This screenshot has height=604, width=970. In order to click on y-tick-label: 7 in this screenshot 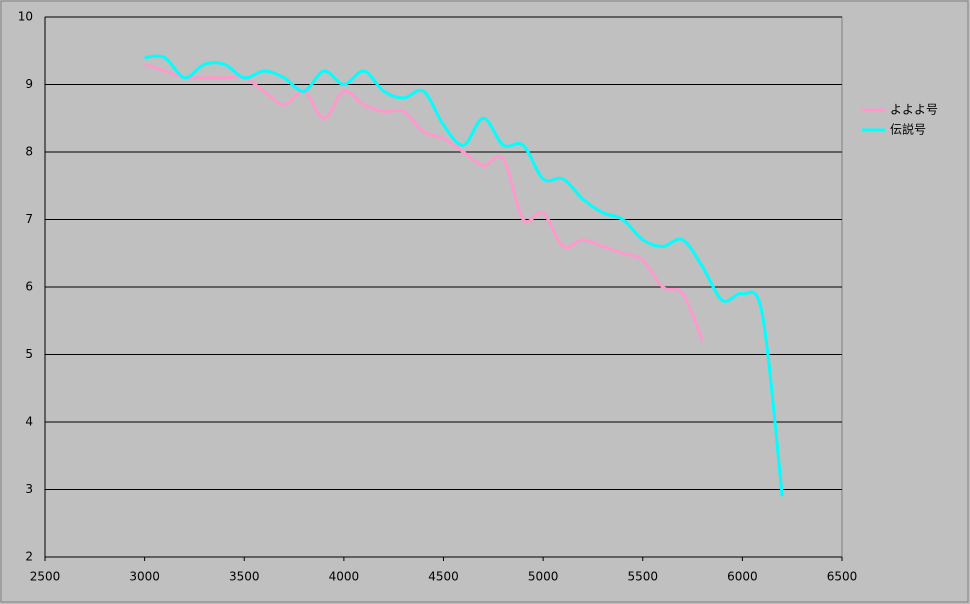, I will do `click(29, 219)`.